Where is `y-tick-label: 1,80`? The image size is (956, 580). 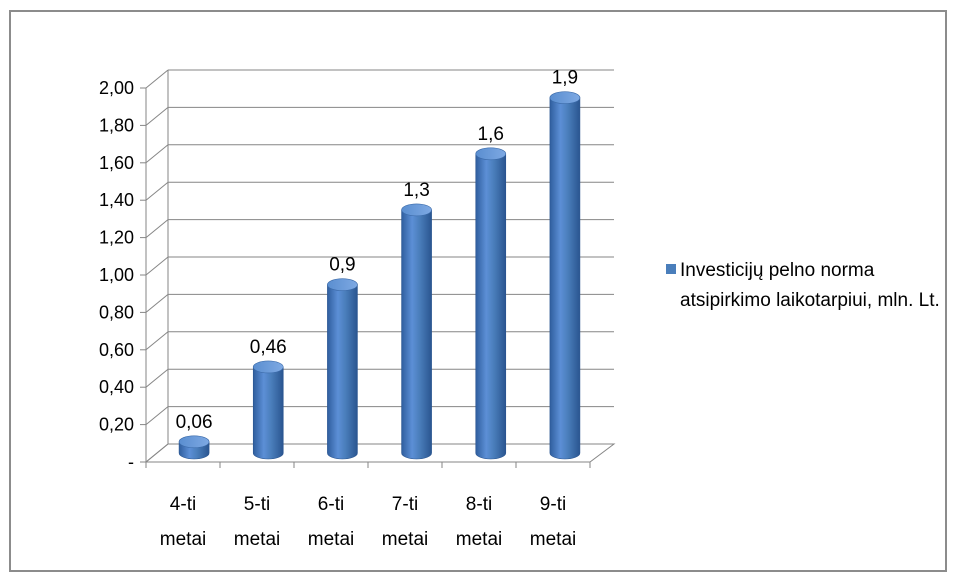
y-tick-label: 1,80 is located at coordinates (116, 125).